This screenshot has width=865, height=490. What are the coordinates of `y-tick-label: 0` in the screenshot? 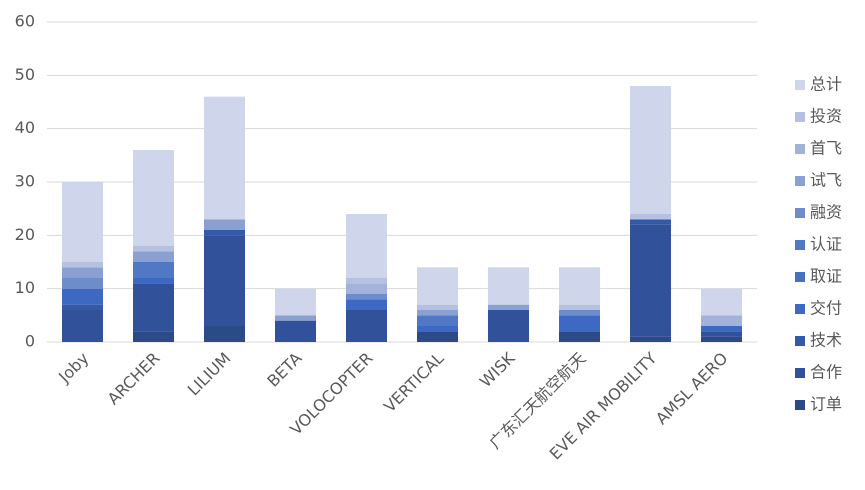 It's located at (30, 341).